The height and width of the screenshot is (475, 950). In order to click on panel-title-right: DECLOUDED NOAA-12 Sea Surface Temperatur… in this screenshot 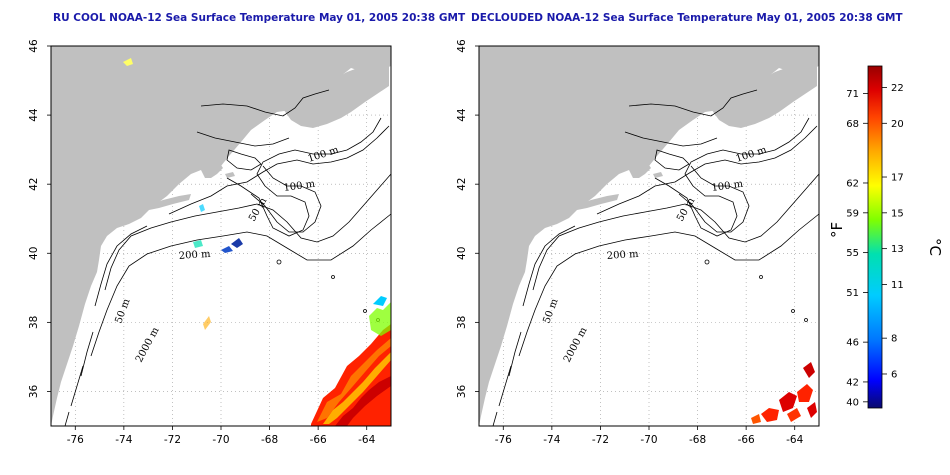, I will do `click(687, 18)`.